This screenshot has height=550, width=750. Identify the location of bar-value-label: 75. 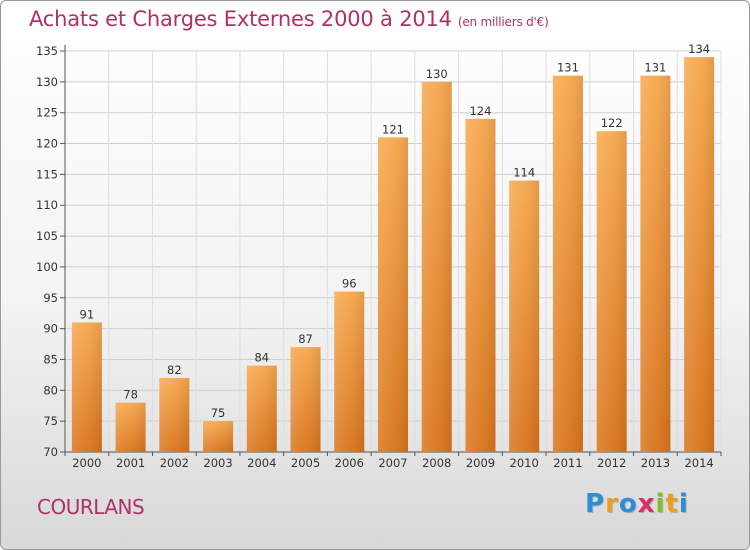
(218, 413).